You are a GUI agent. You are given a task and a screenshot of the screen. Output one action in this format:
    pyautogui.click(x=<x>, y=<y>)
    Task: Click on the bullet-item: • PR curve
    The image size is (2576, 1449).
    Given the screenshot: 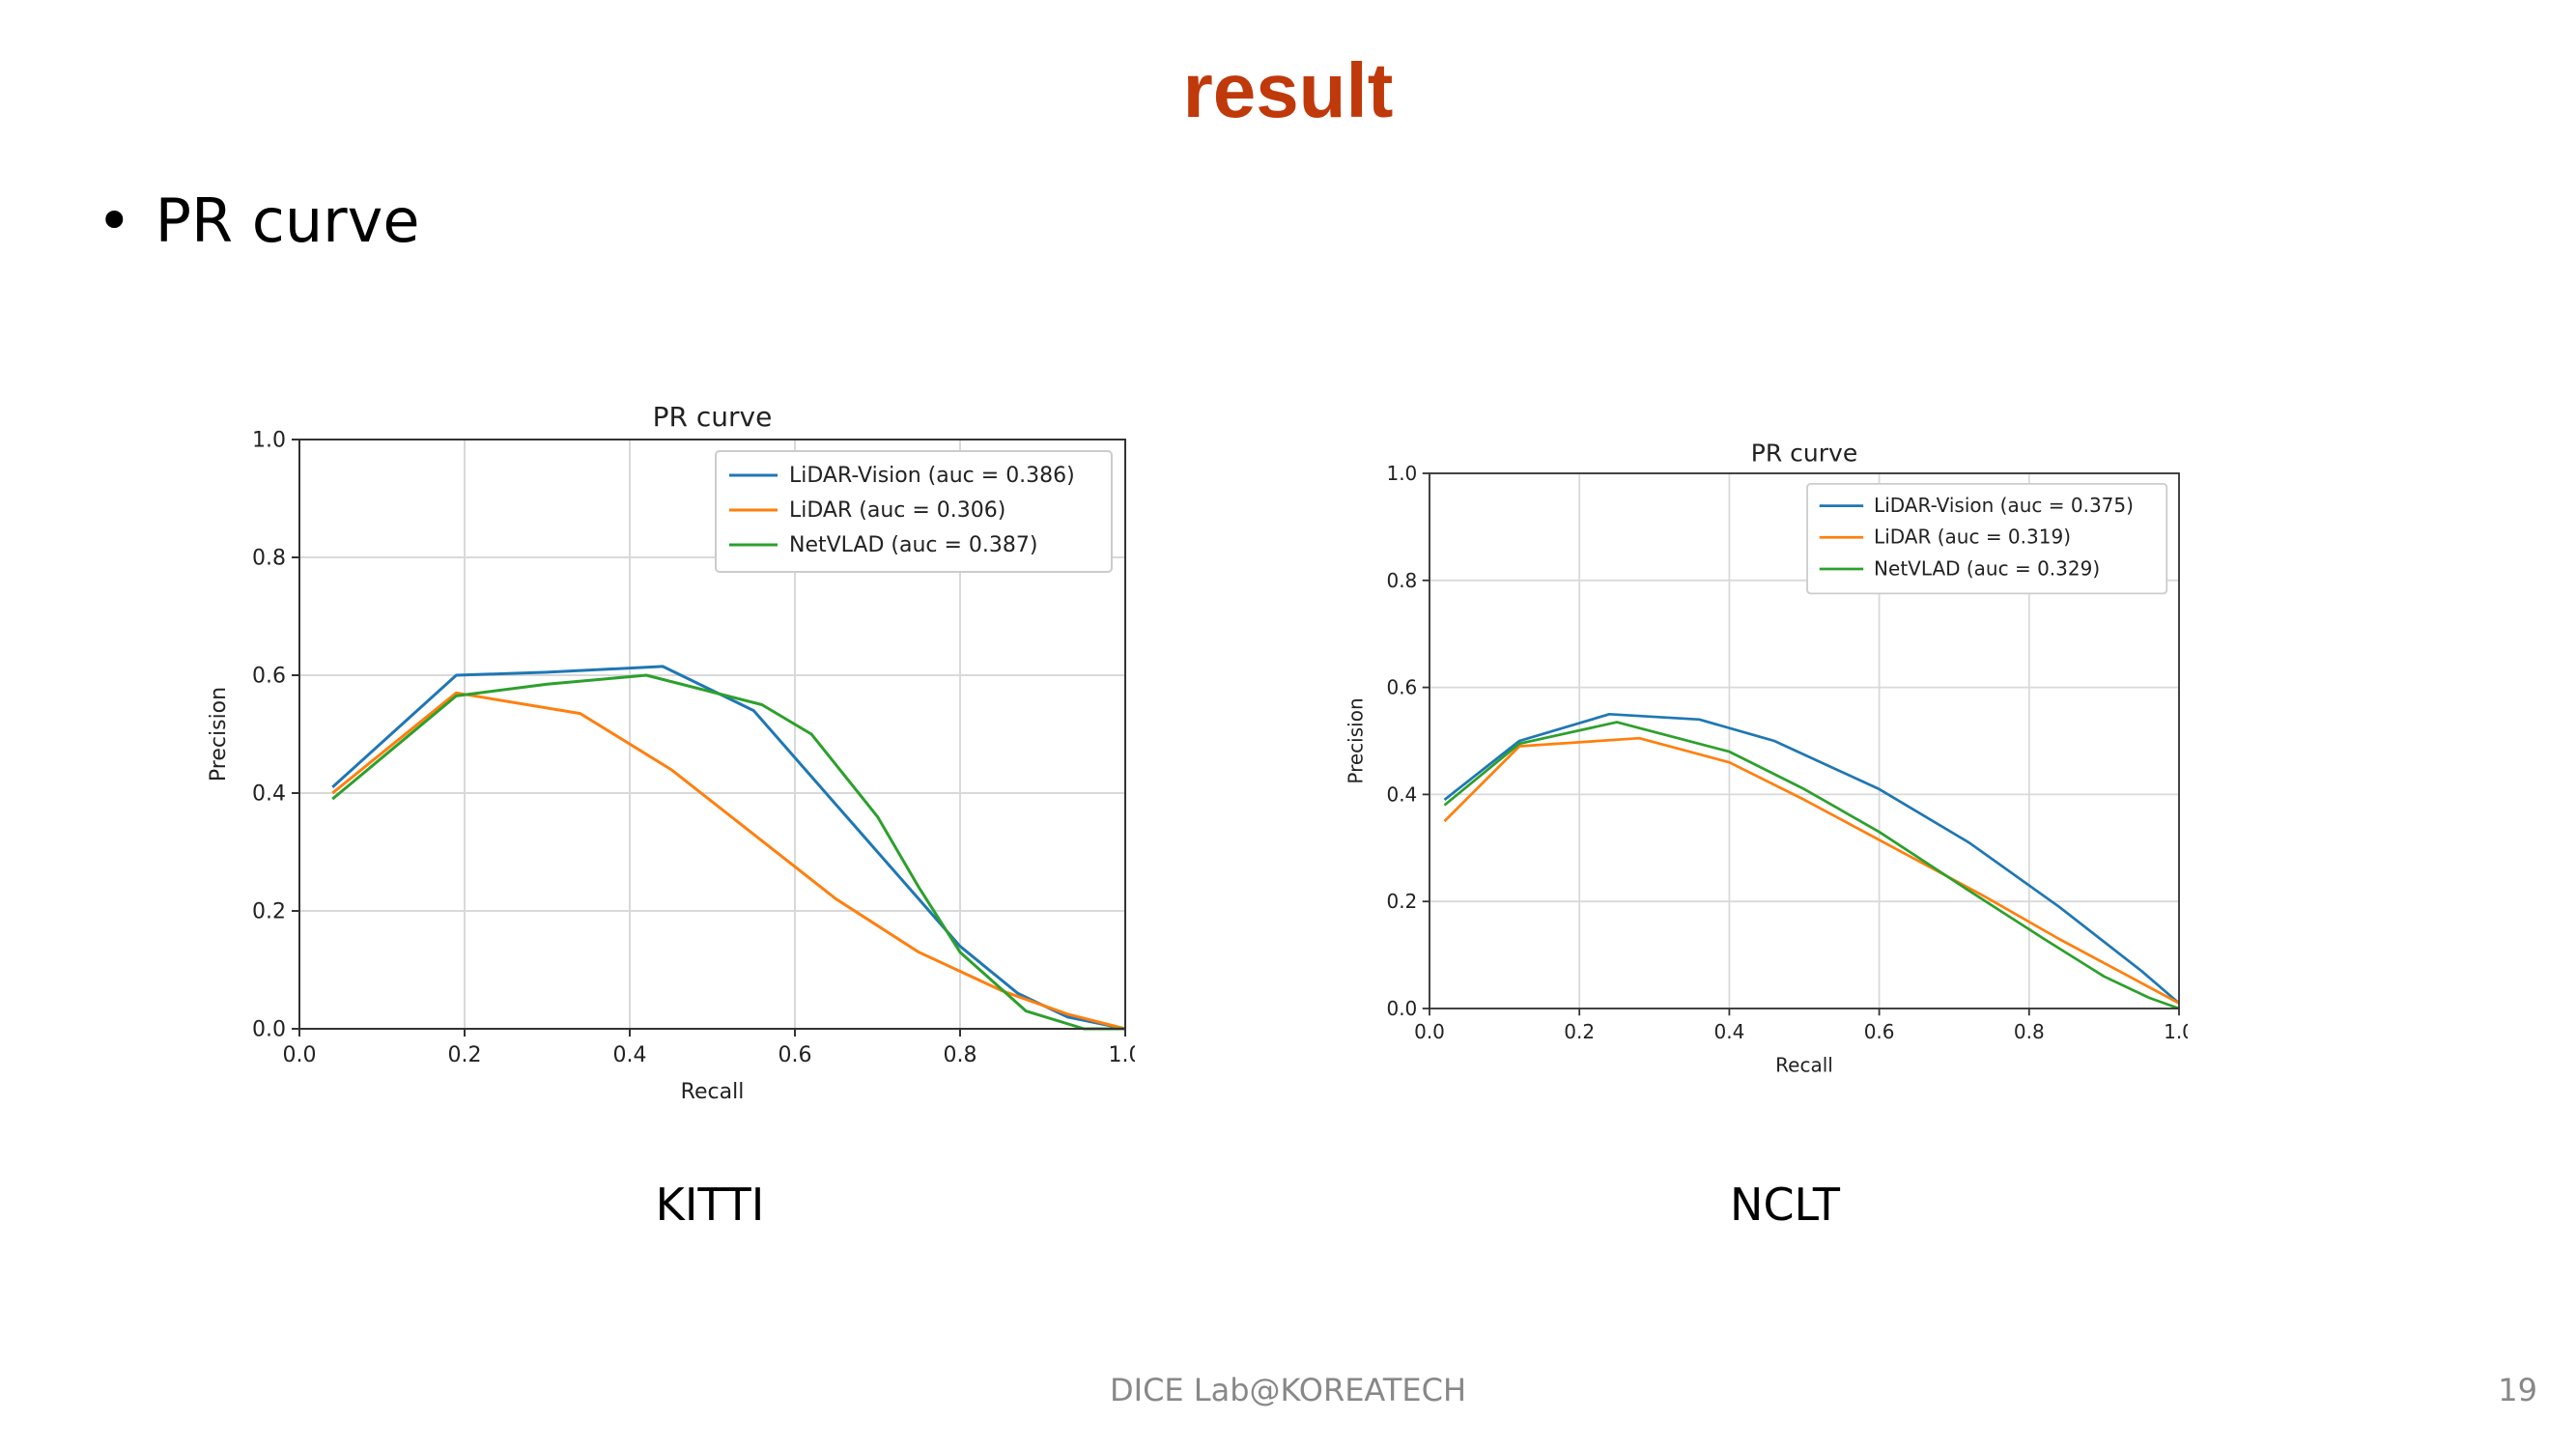 What is the action you would take?
    pyautogui.click(x=258, y=220)
    